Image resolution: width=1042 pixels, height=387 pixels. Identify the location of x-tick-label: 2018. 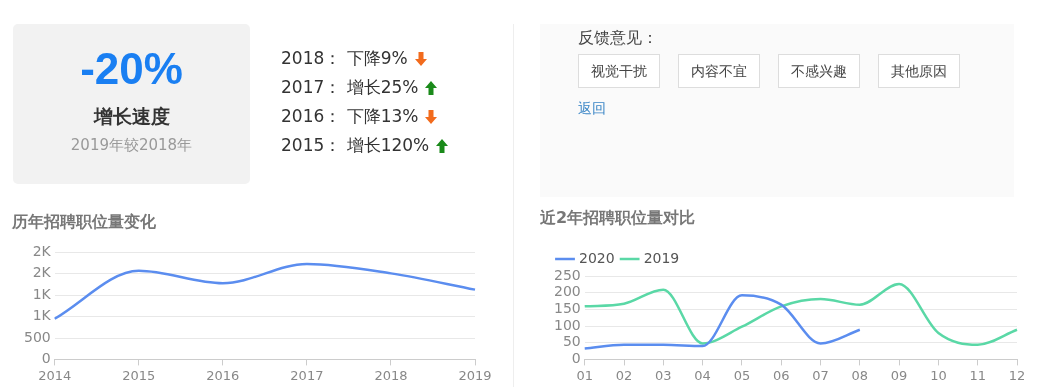
(391, 375).